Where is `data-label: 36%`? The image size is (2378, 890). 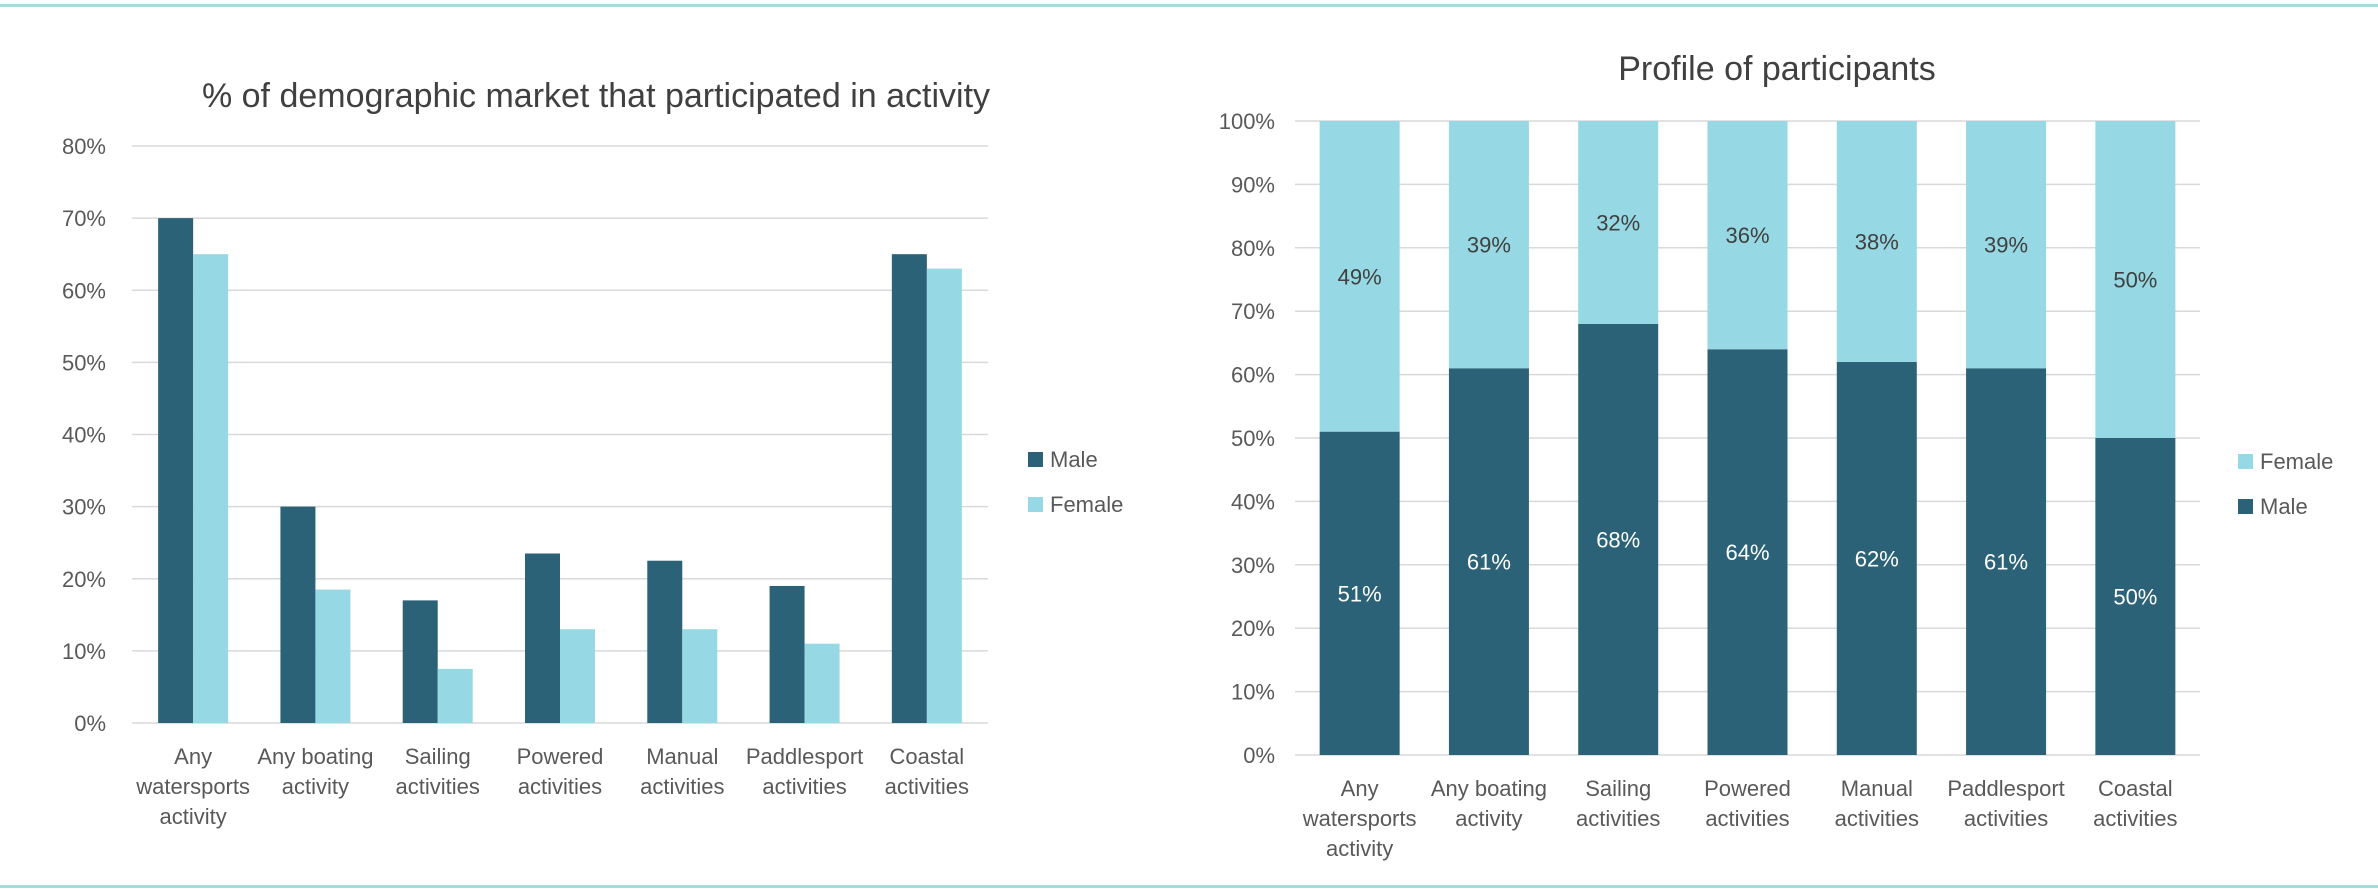
data-label: 36% is located at coordinates (1747, 235).